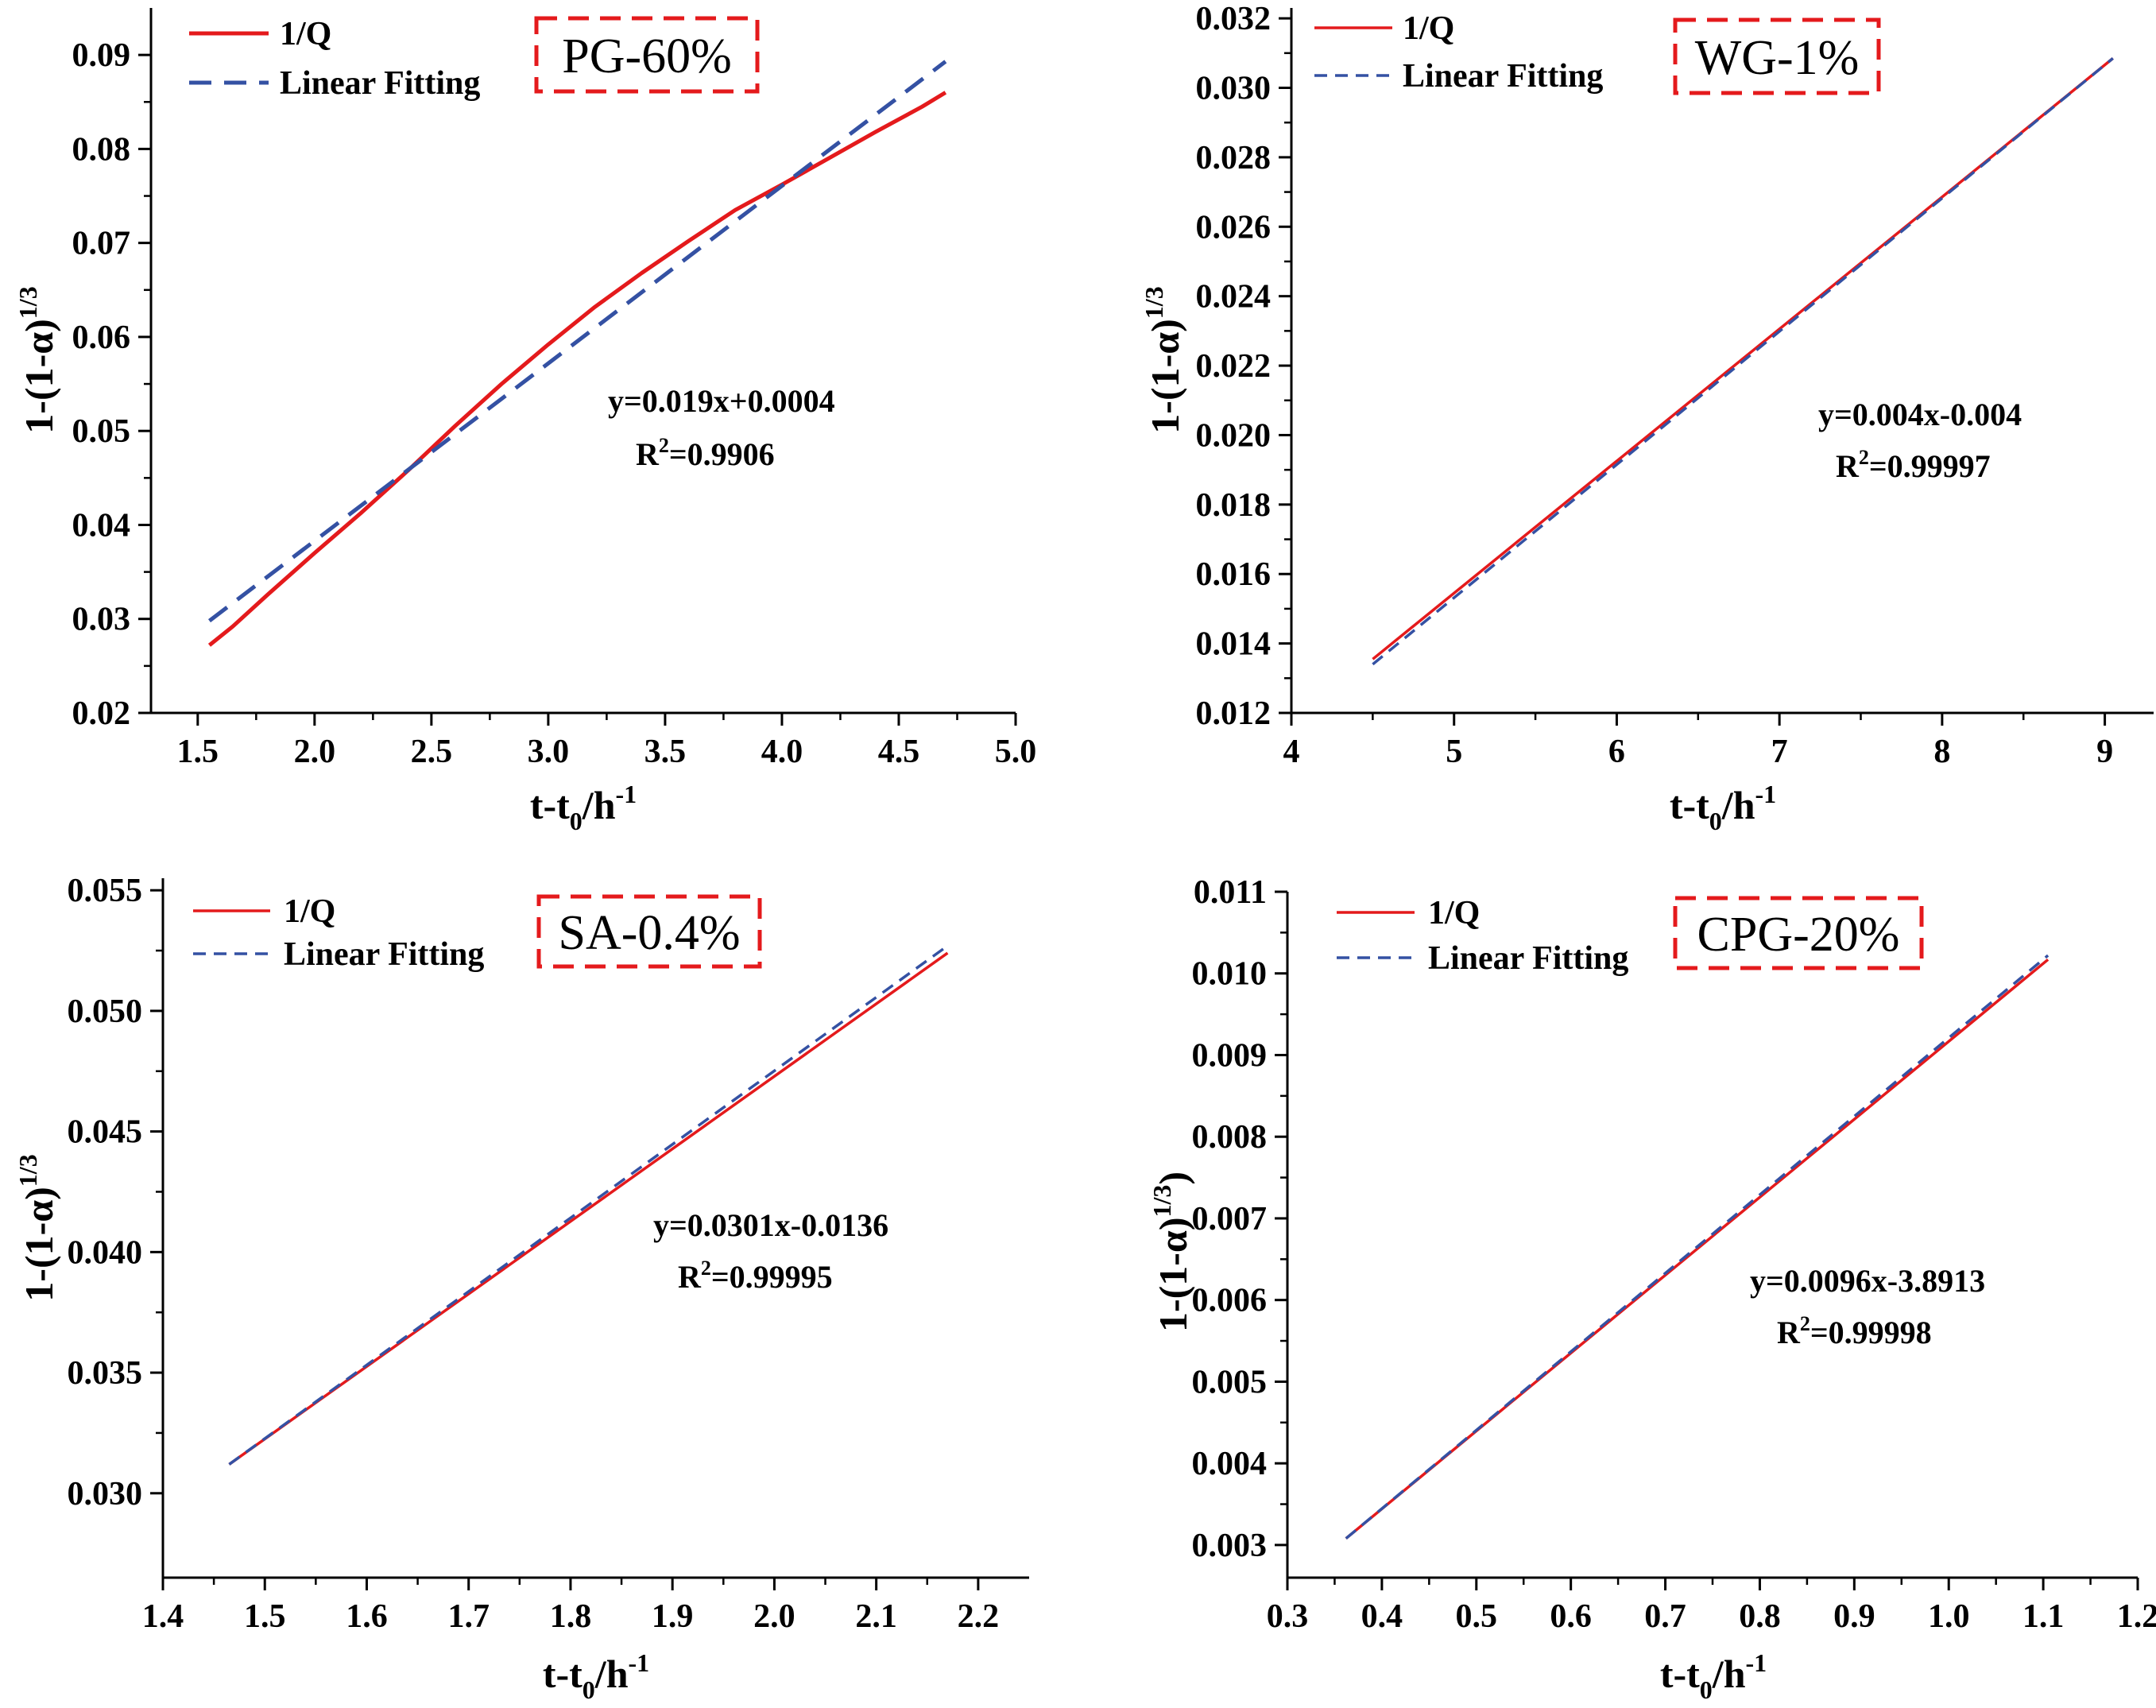 The height and width of the screenshot is (1708, 2156). Describe the element at coordinates (1780, 752) in the screenshot. I see `x-tick-label: 7` at that location.